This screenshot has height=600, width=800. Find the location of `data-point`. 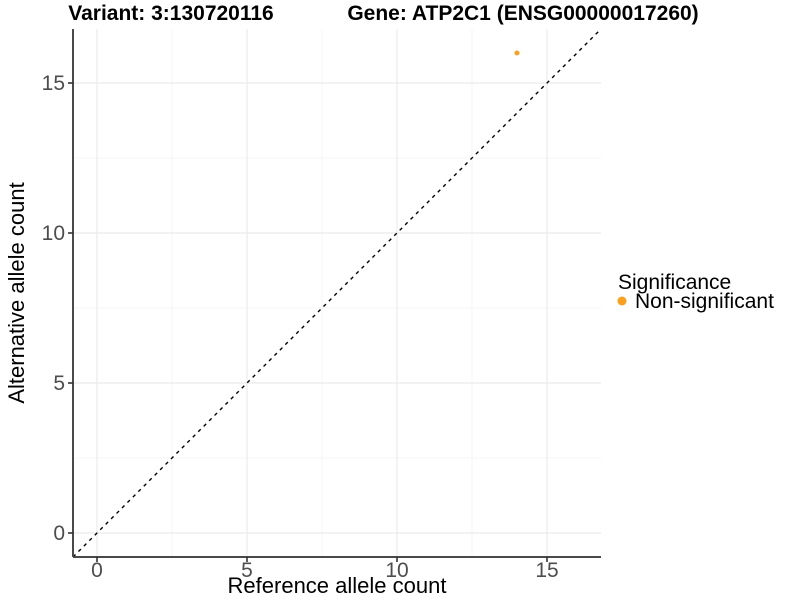

data-point is located at coordinates (517, 53).